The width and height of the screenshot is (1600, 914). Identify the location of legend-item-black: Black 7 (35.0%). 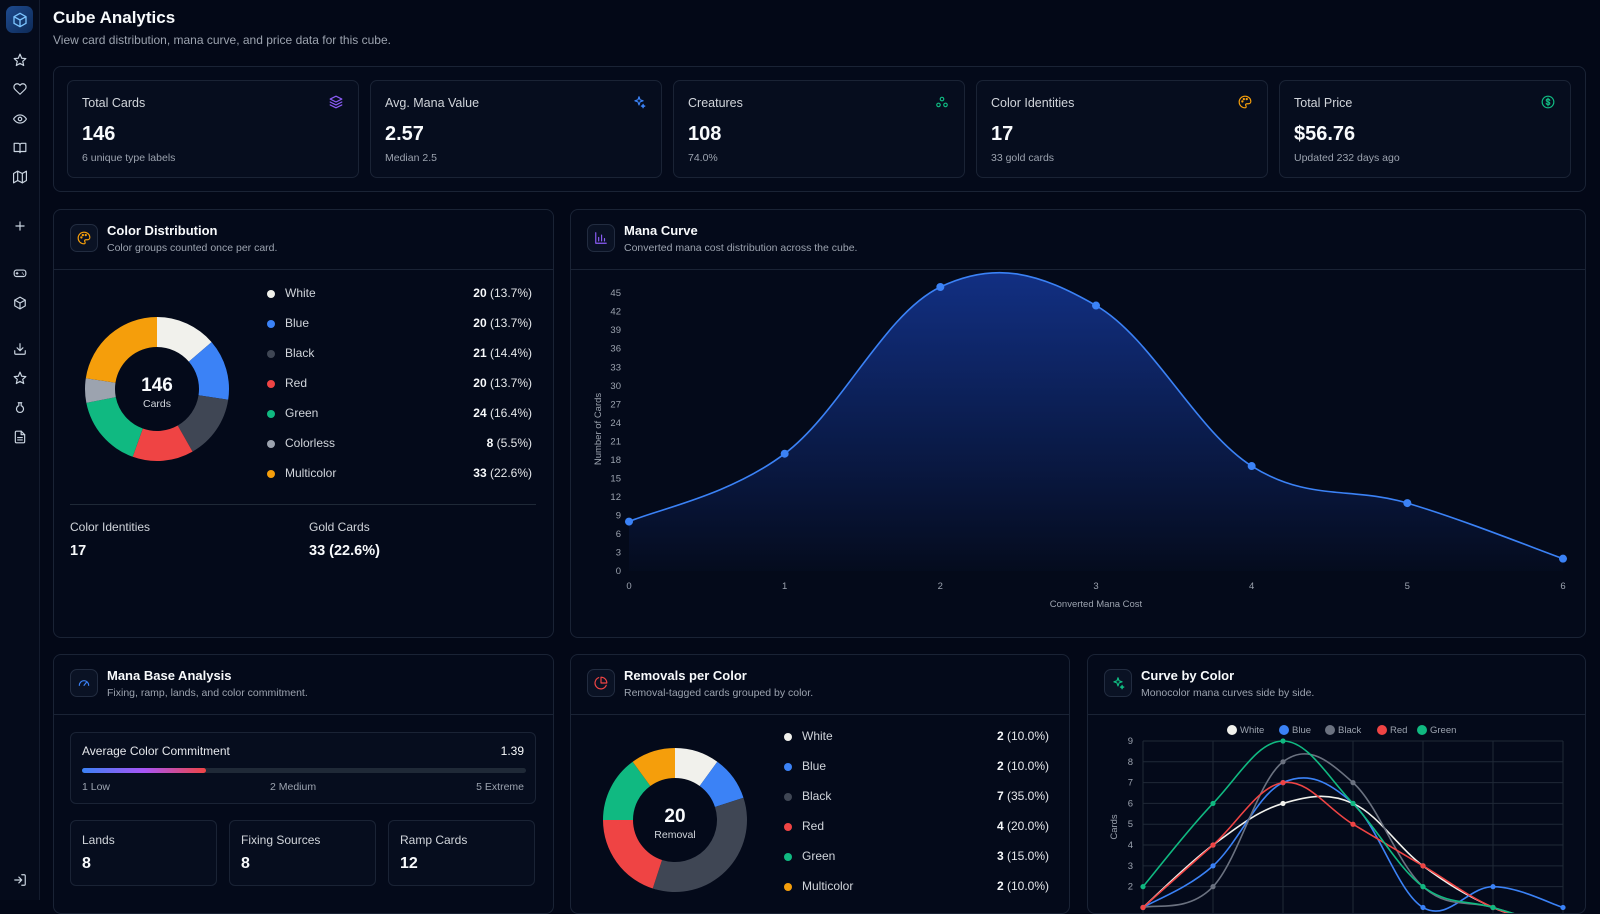
(916, 797).